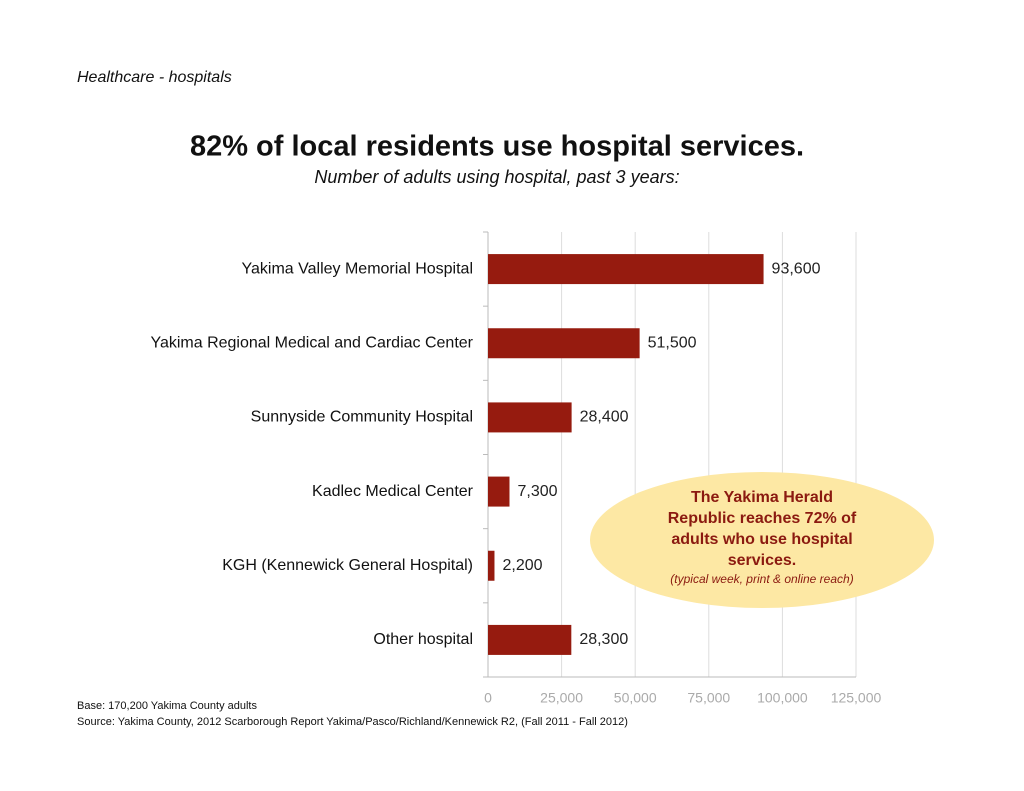  Describe the element at coordinates (761, 579) in the screenshot. I see `callout-note: (typical week, print & online reach)` at that location.